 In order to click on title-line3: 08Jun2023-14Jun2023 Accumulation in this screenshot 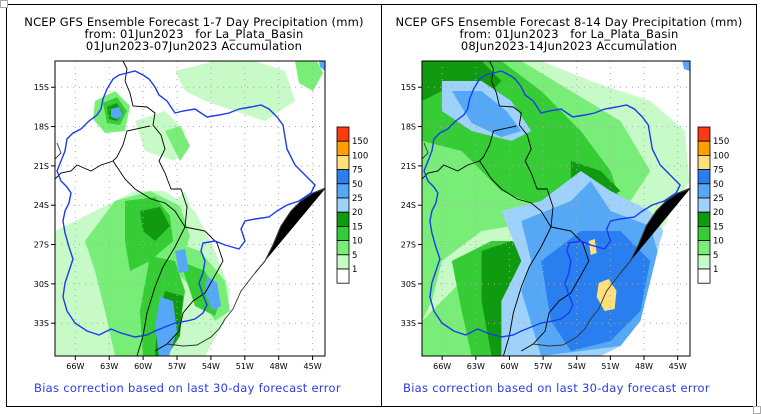, I will do `click(569, 46)`.